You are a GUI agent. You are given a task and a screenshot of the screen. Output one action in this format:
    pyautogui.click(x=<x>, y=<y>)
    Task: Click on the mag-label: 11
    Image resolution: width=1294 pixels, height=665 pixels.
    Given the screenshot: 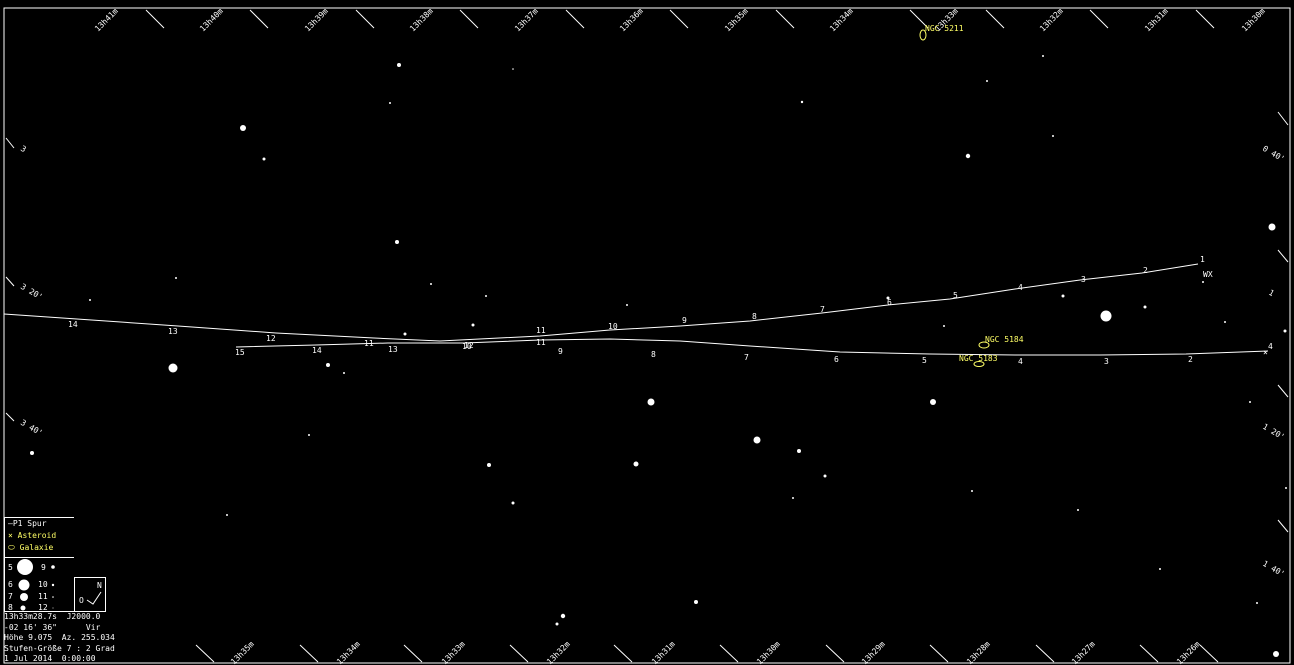 What is the action you would take?
    pyautogui.click(x=43, y=596)
    